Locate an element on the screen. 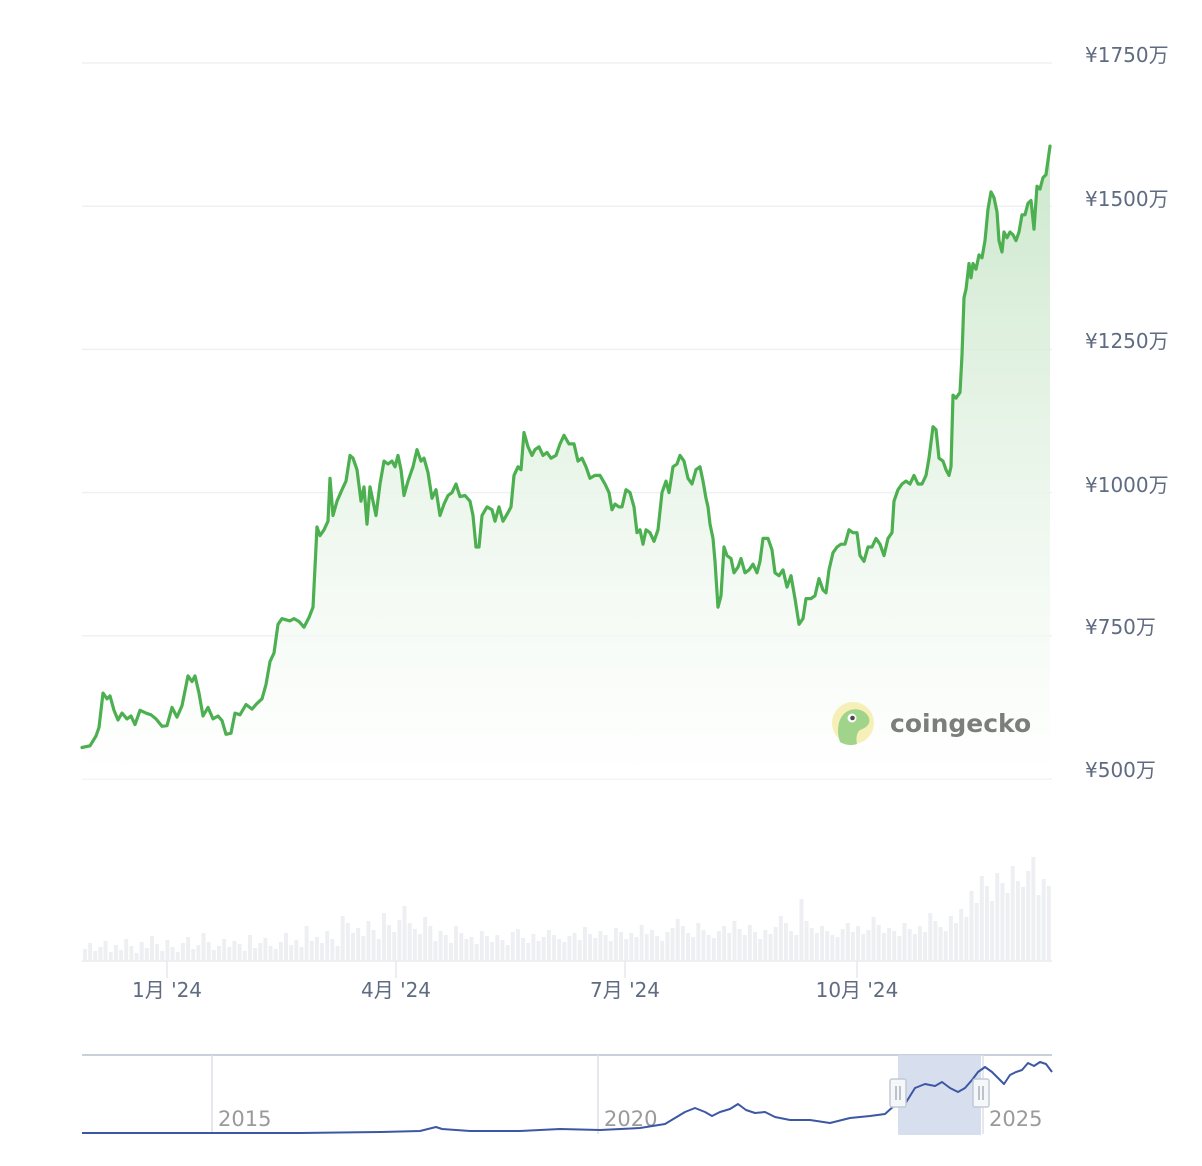 The height and width of the screenshot is (1166, 1202). x-axis-label: 4月 '24 is located at coordinates (396, 990).